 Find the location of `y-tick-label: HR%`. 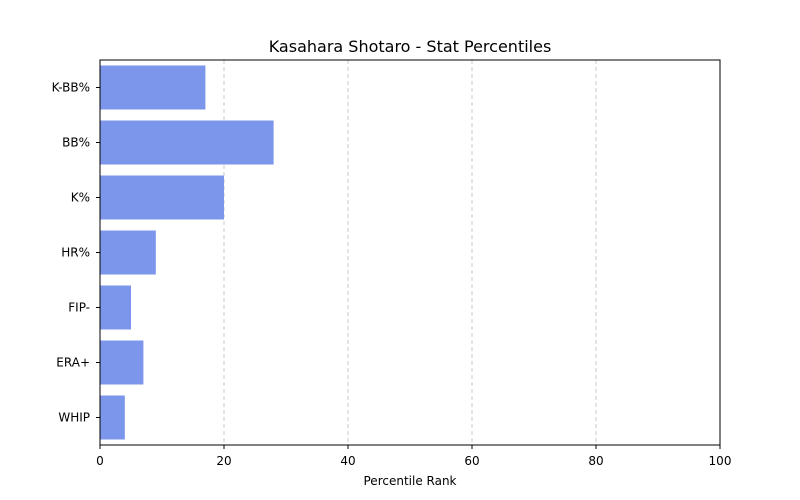

y-tick-label: HR% is located at coordinates (75, 253).